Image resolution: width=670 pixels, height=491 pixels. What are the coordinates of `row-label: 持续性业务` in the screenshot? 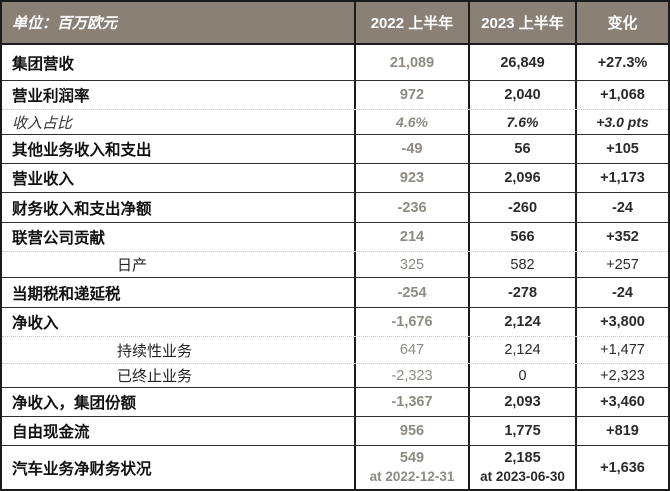 It's located at (179, 350).